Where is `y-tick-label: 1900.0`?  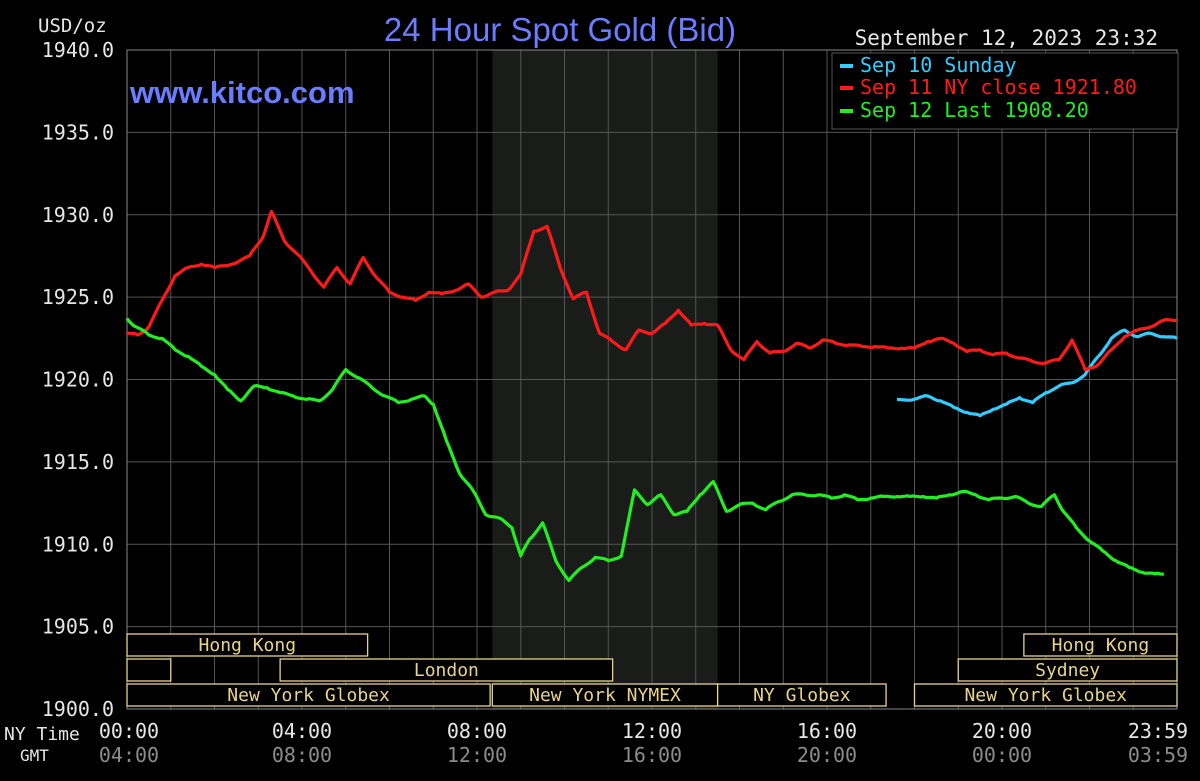
y-tick-label: 1900.0 is located at coordinates (78, 709).